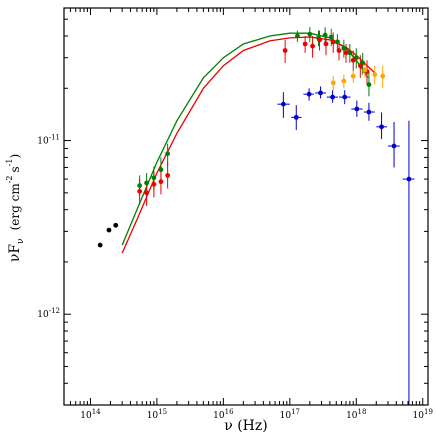 Image resolution: width=436 pixels, height=436 pixels. What do you see at coordinates (9, 163) in the screenshot?
I see `y-axis-title-exp2: -1` at bounding box center [9, 163].